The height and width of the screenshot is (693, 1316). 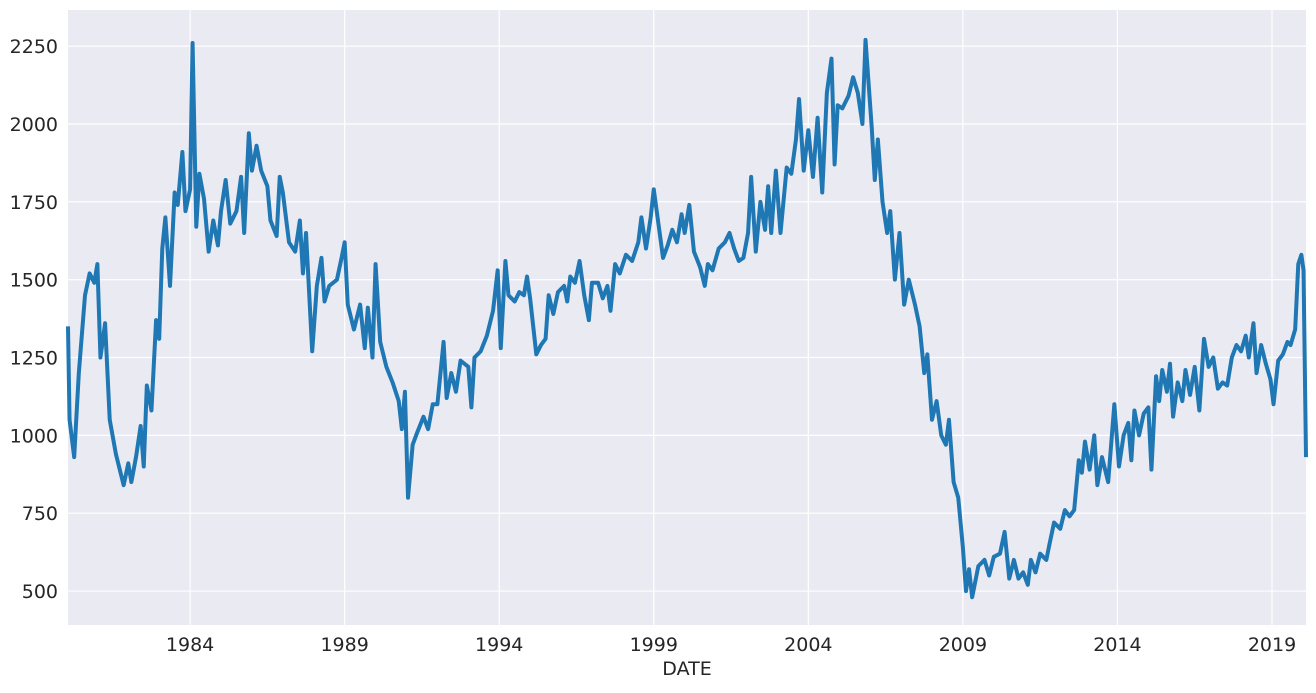 What do you see at coordinates (34, 203) in the screenshot?
I see `y-tick-label: 1750` at bounding box center [34, 203].